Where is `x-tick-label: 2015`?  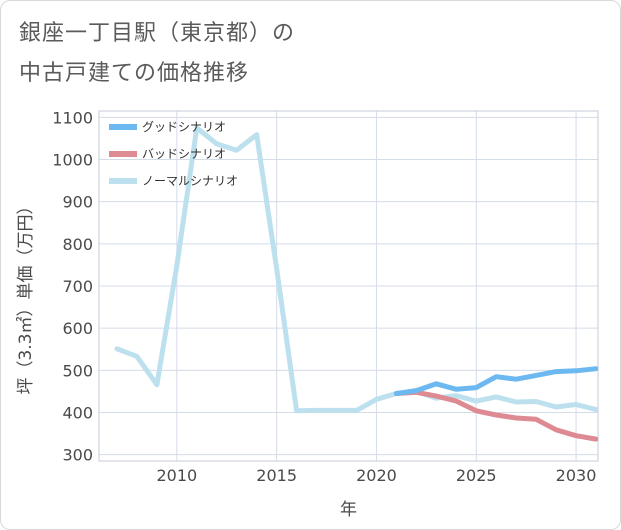
x-tick-label: 2015 is located at coordinates (276, 475).